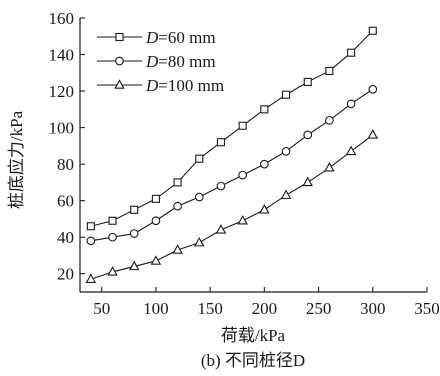 The width and height of the screenshot is (440, 376). What do you see at coordinates (67, 146) in the screenshot?
I see `y-axis-ticks: 20 40 60 80 100 120 140 160` at bounding box center [67, 146].